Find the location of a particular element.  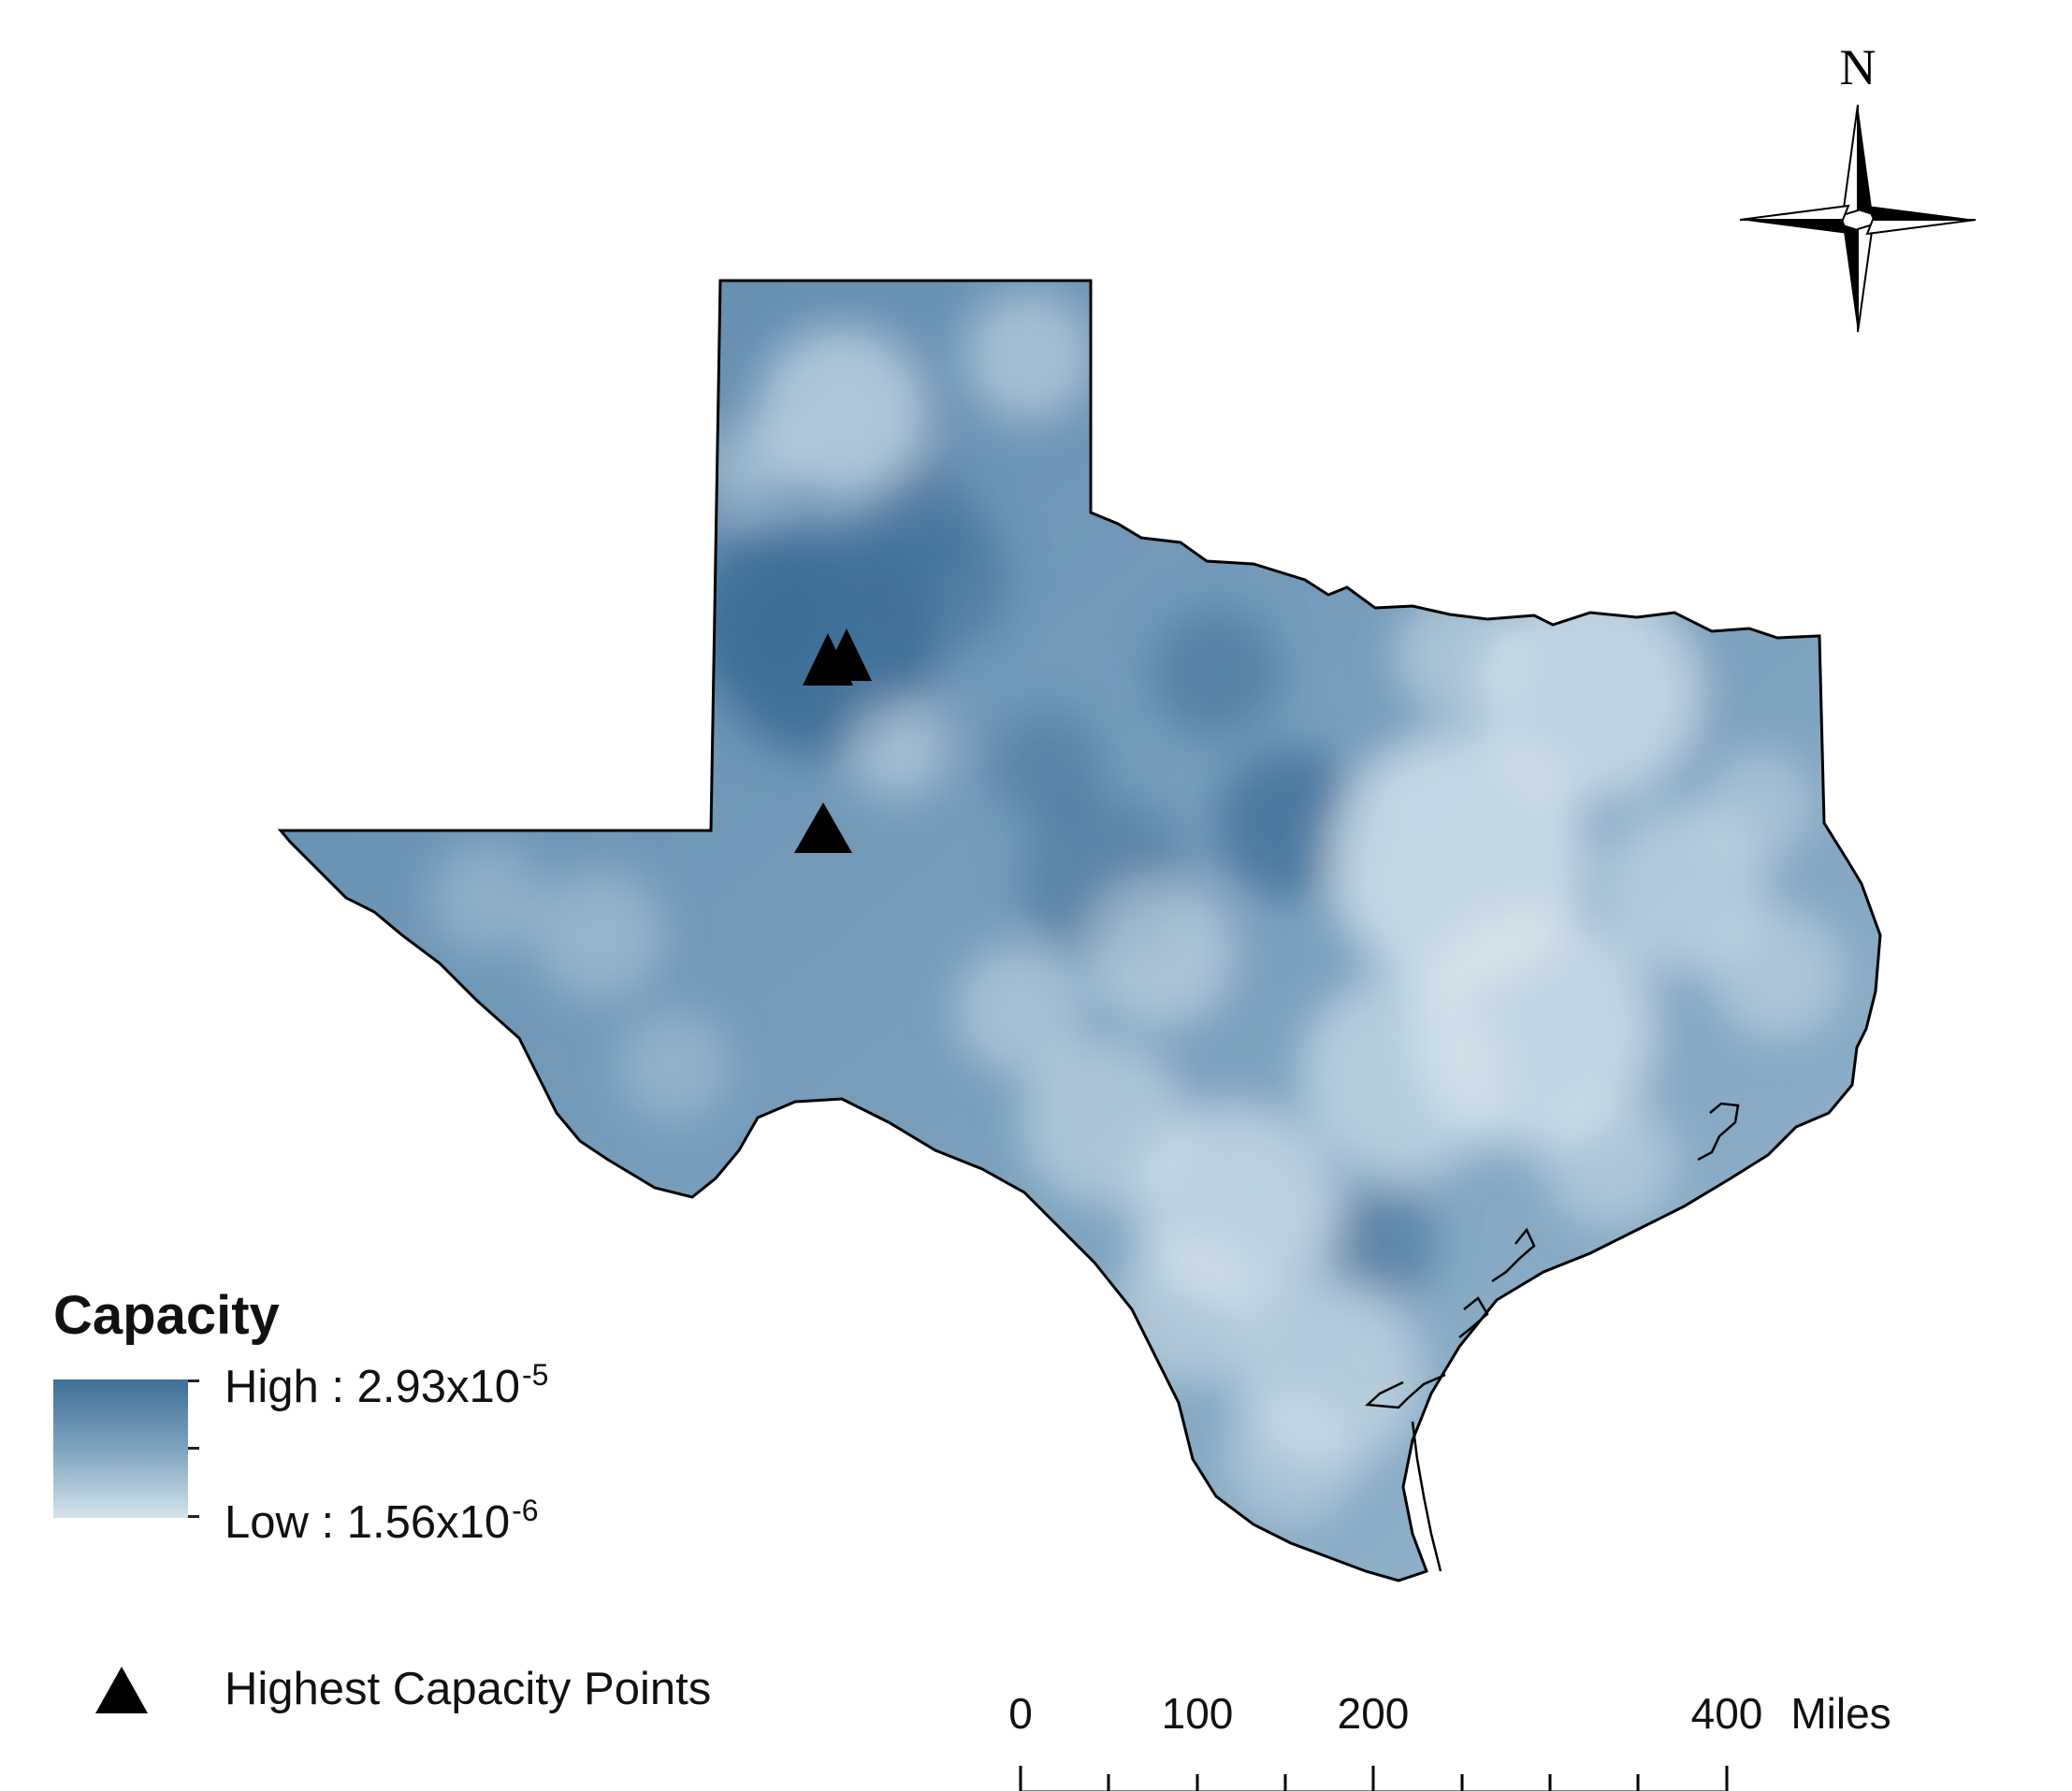

scale-bar is located at coordinates (1374, 1779).